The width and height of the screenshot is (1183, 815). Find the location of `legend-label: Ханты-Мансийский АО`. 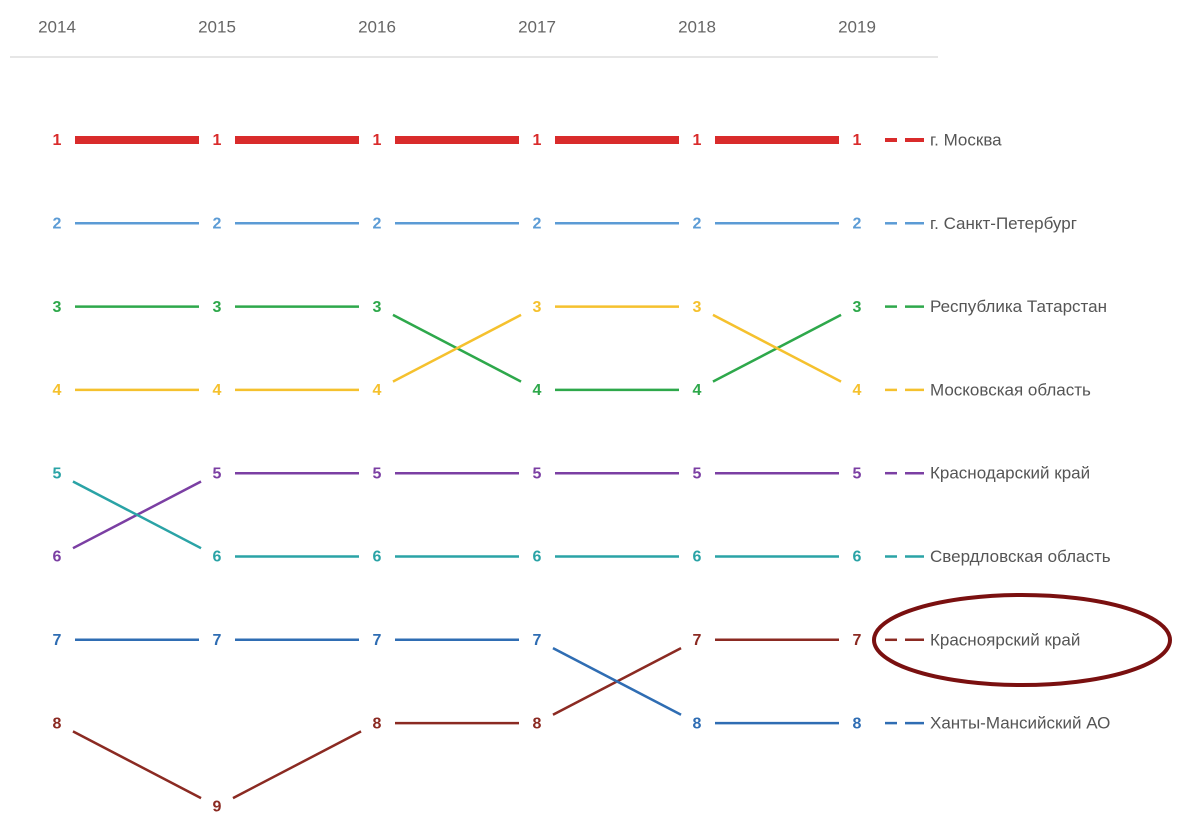

legend-label: Ханты-Мансийский АО is located at coordinates (1020, 723).